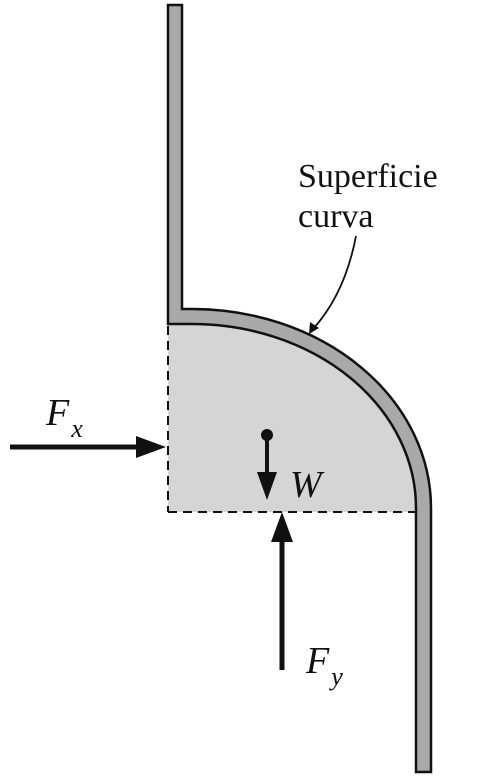 Image resolution: width=478 pixels, height=779 pixels. I want to click on fx-symbol: F, so click(58, 413).